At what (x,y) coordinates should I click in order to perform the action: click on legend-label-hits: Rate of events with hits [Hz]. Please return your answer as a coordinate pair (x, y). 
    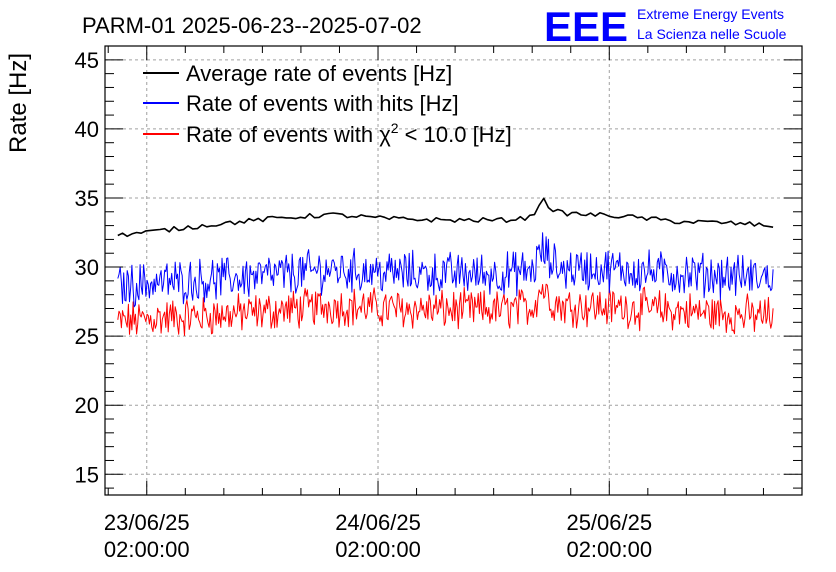
    Looking at the image, I should click on (322, 103).